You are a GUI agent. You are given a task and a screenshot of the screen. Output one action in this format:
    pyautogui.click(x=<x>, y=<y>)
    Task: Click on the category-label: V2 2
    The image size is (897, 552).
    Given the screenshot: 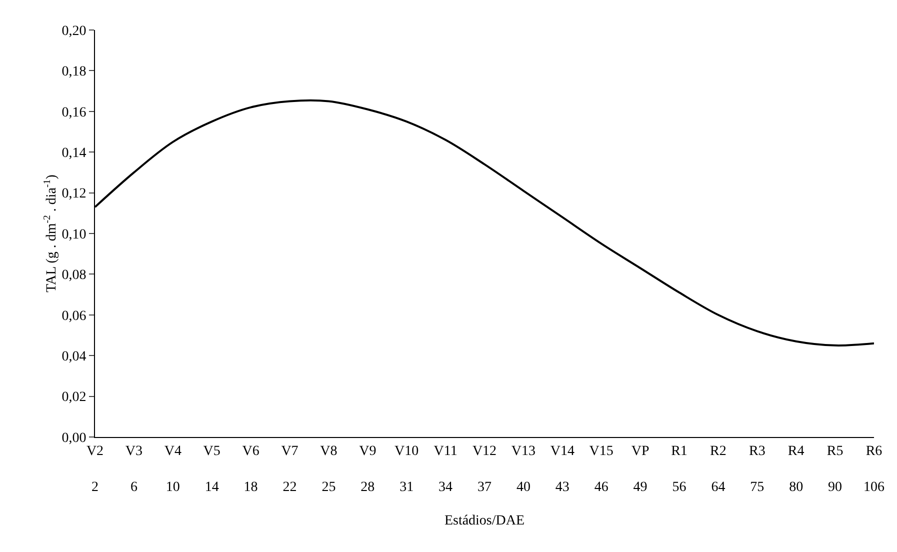 What is the action you would take?
    pyautogui.click(x=95, y=470)
    